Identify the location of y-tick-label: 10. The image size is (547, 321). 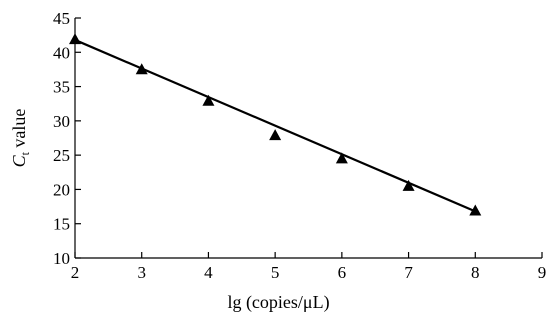
(61, 258).